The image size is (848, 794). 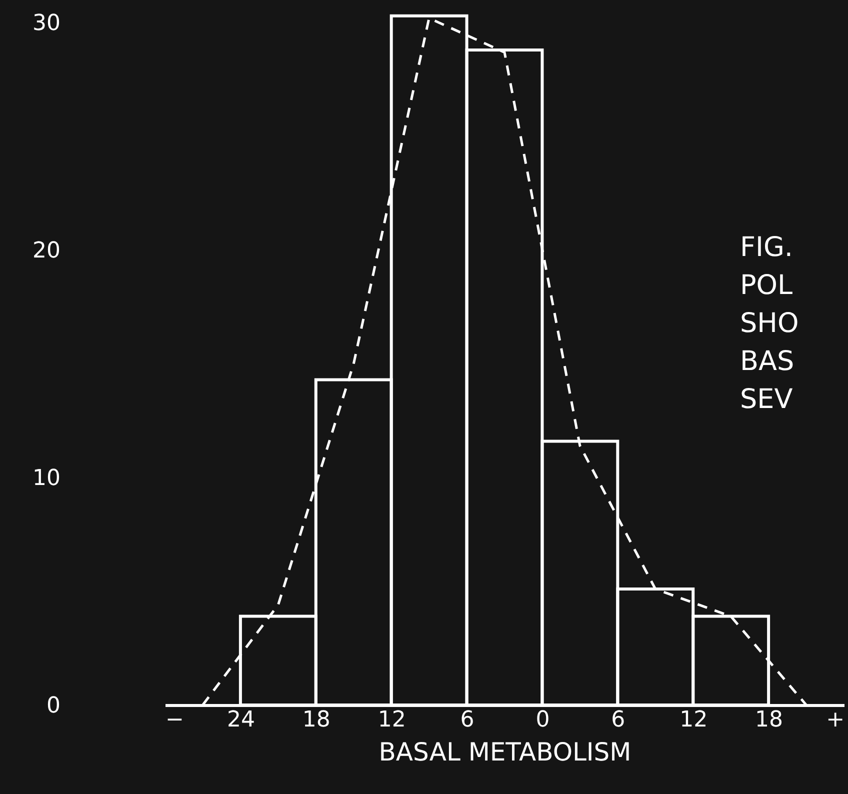 What do you see at coordinates (767, 361) in the screenshot?
I see `annotation: BAS` at bounding box center [767, 361].